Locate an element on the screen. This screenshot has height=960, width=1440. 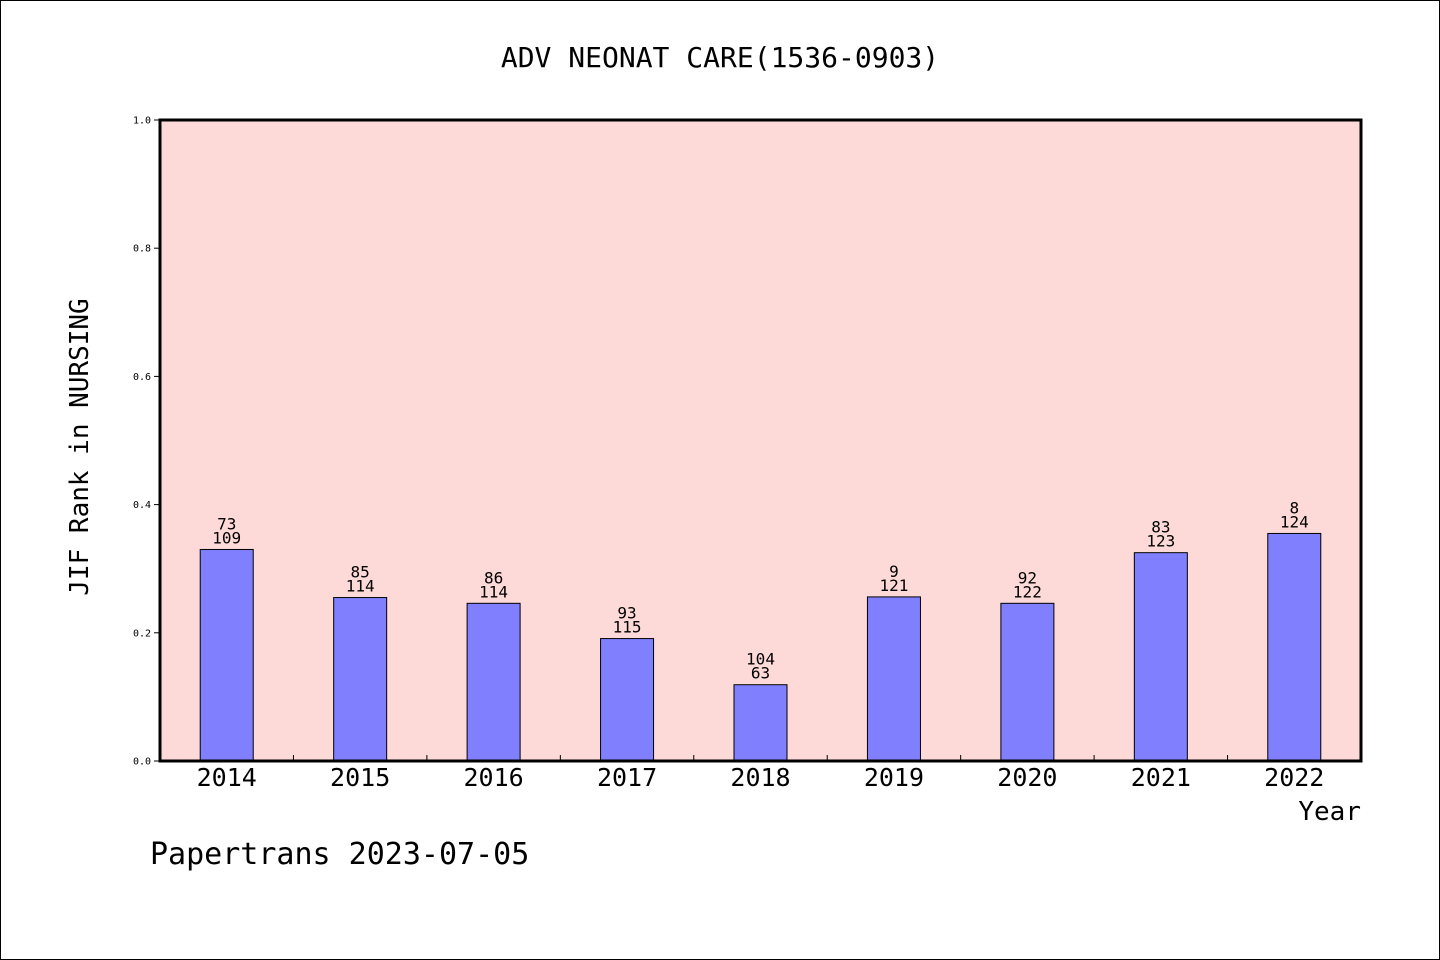
bar-2020 is located at coordinates (1027, 682).